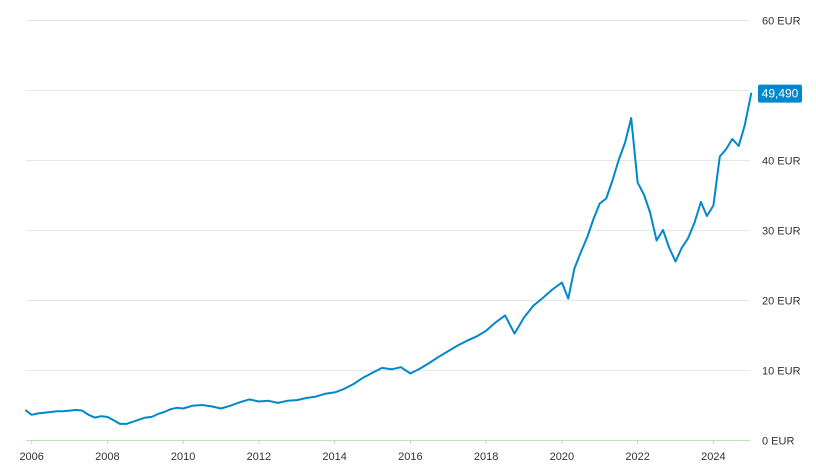 Image resolution: width=816 pixels, height=472 pixels. Describe the element at coordinates (334, 457) in the screenshot. I see `x-tick-label: 2014` at that location.